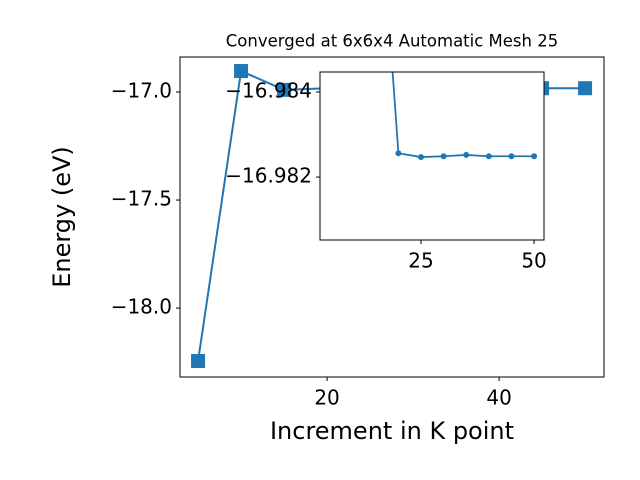 This screenshot has width=640, height=480. I want to click on x-axis-label: Increment in K point, so click(392, 431).